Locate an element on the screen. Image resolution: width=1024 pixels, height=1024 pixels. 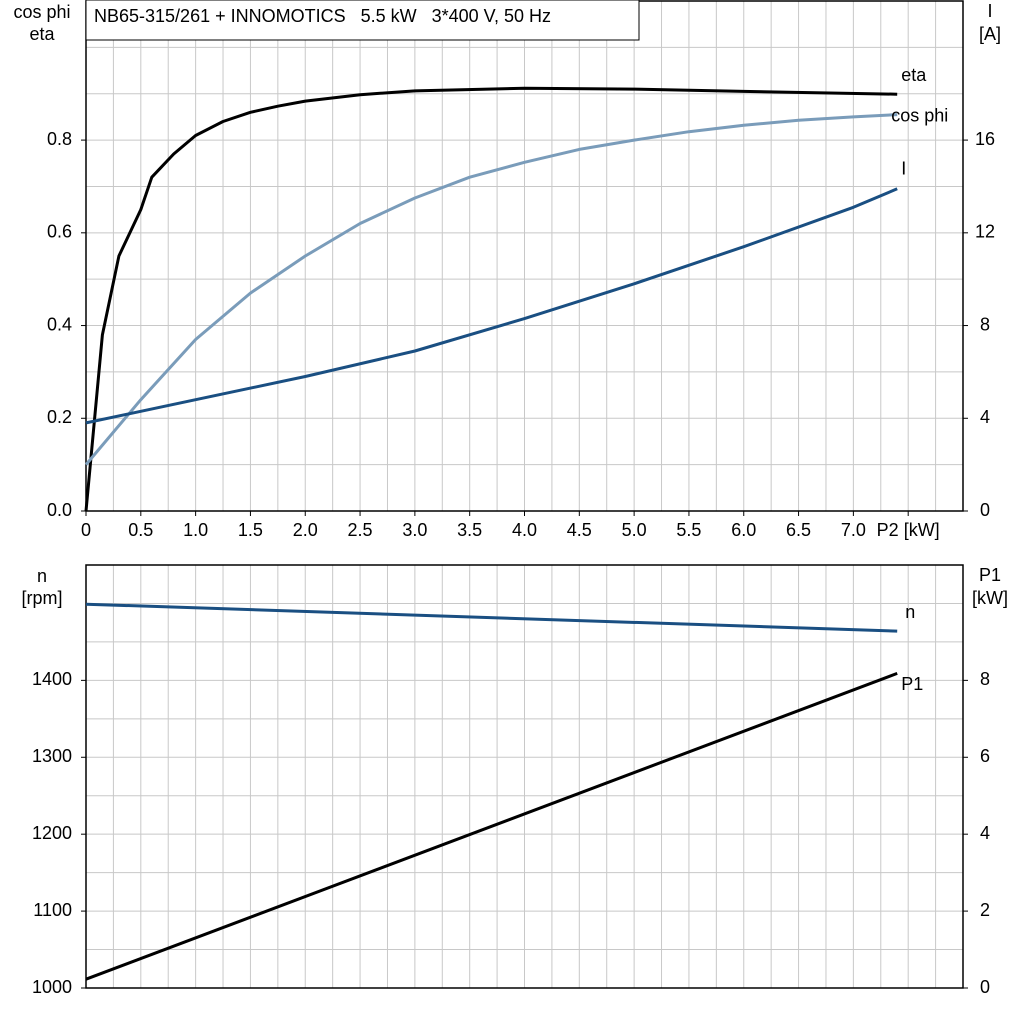
y-axis-label: n is located at coordinates (42, 576).